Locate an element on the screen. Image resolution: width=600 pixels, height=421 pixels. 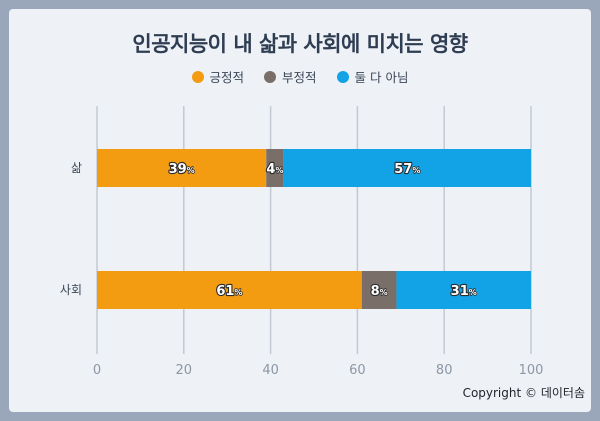
bar-data-label: 8% is located at coordinates (379, 291).